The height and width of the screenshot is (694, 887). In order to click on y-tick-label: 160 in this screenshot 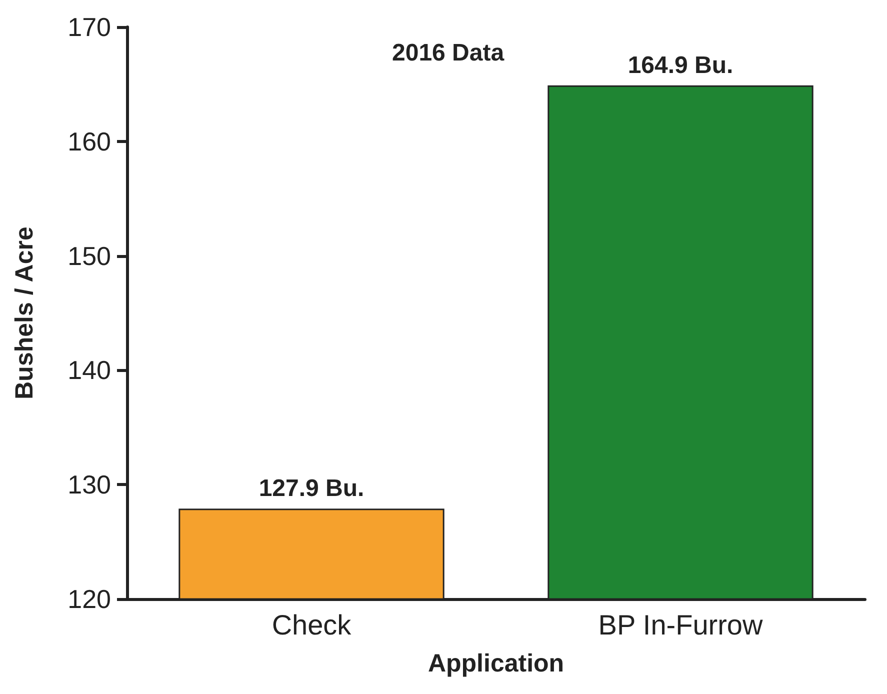, I will do `click(89, 141)`.